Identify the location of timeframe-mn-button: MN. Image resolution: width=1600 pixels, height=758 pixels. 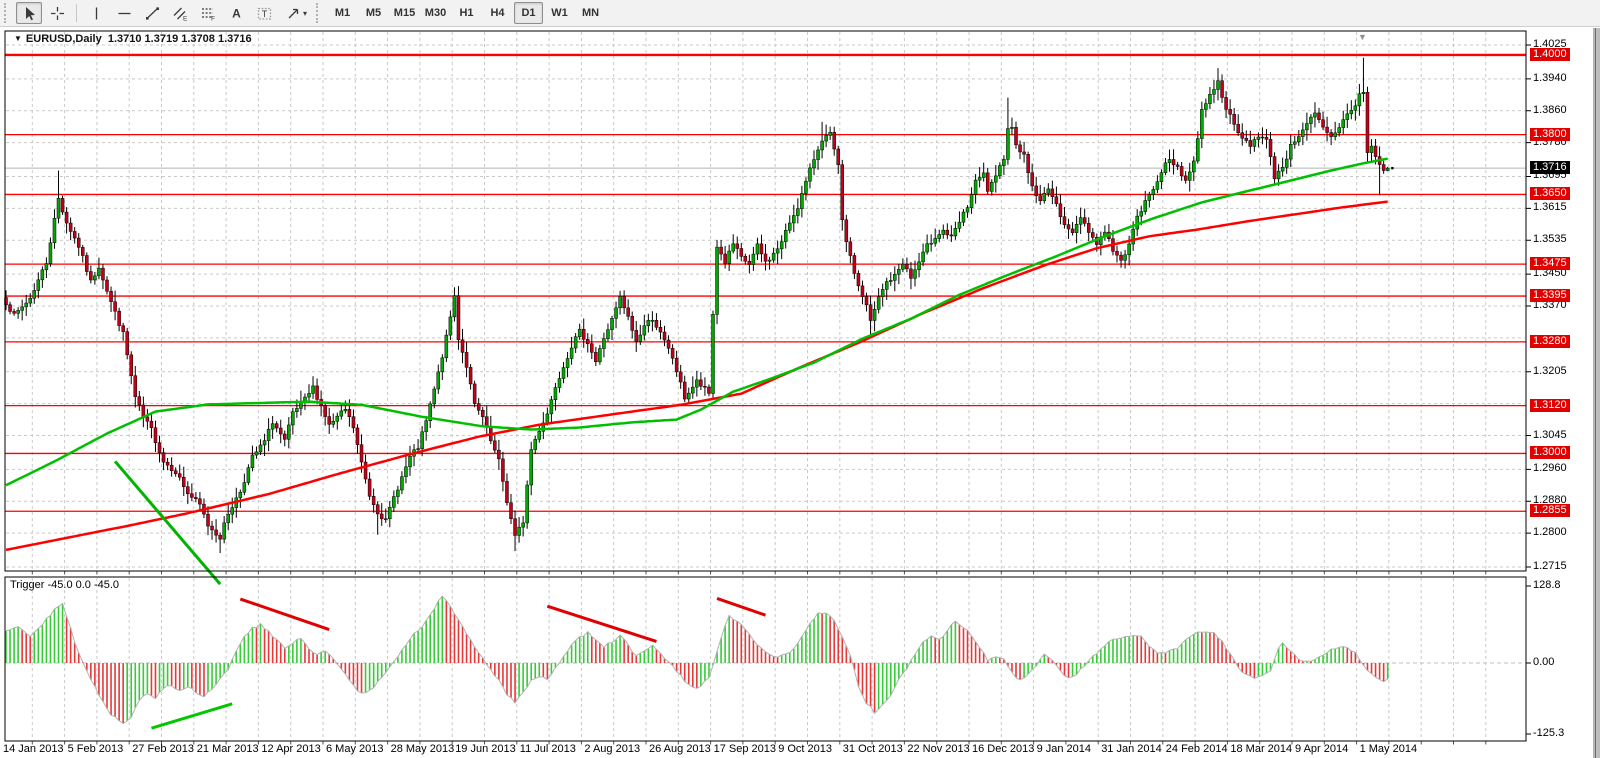
(590, 13).